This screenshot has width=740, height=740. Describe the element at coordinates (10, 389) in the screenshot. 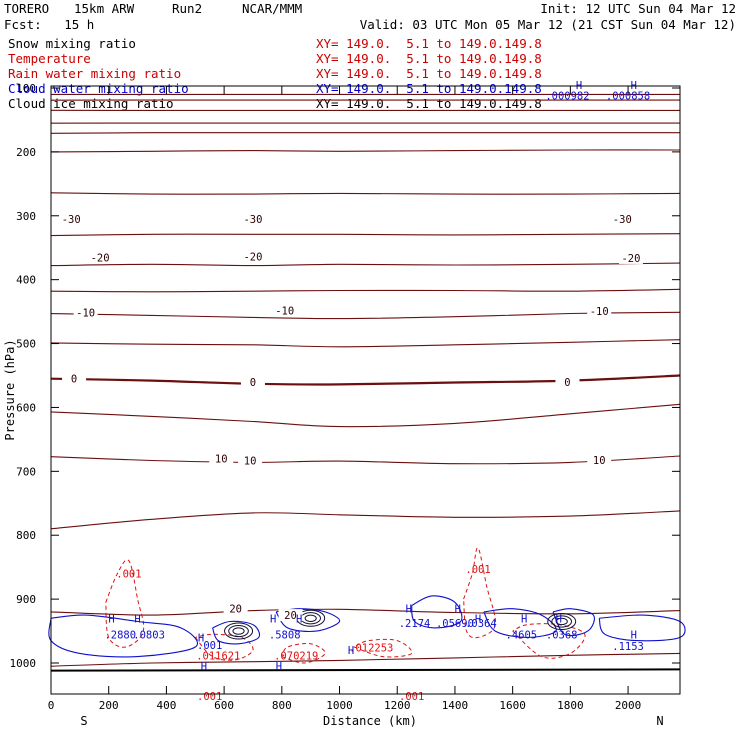

I see `y-axis-label: Pressure (hPa)` at that location.